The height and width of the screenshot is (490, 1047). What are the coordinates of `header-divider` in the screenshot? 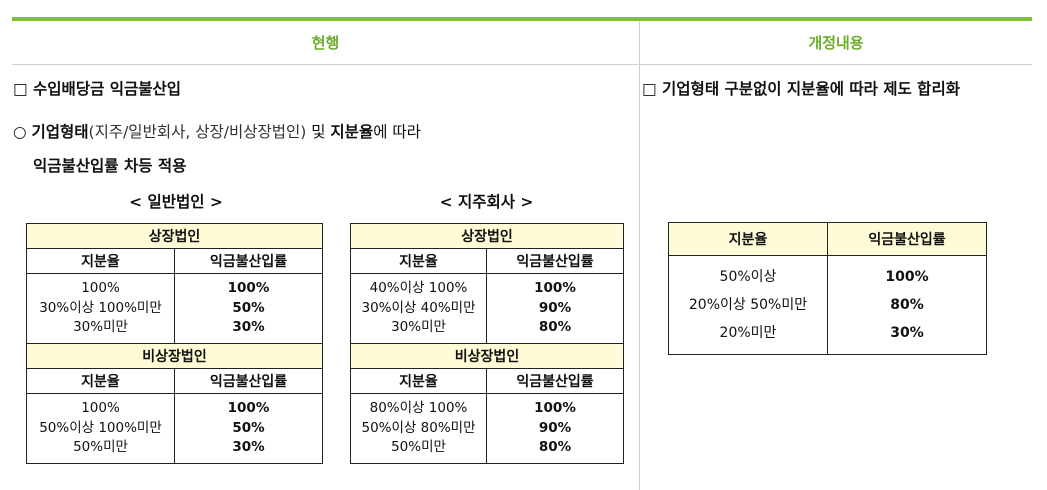 It's located at (522, 64).